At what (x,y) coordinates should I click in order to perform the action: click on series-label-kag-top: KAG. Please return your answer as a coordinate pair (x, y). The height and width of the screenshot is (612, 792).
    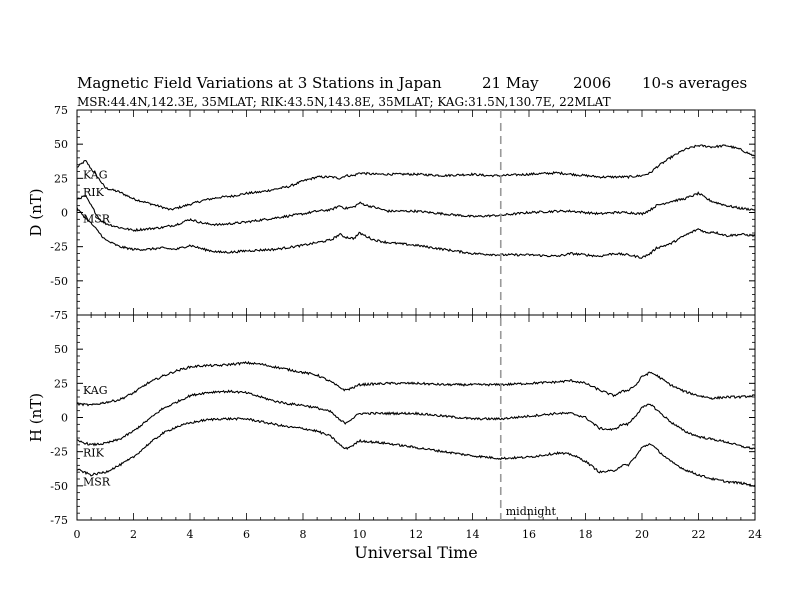
    Looking at the image, I should click on (95, 174).